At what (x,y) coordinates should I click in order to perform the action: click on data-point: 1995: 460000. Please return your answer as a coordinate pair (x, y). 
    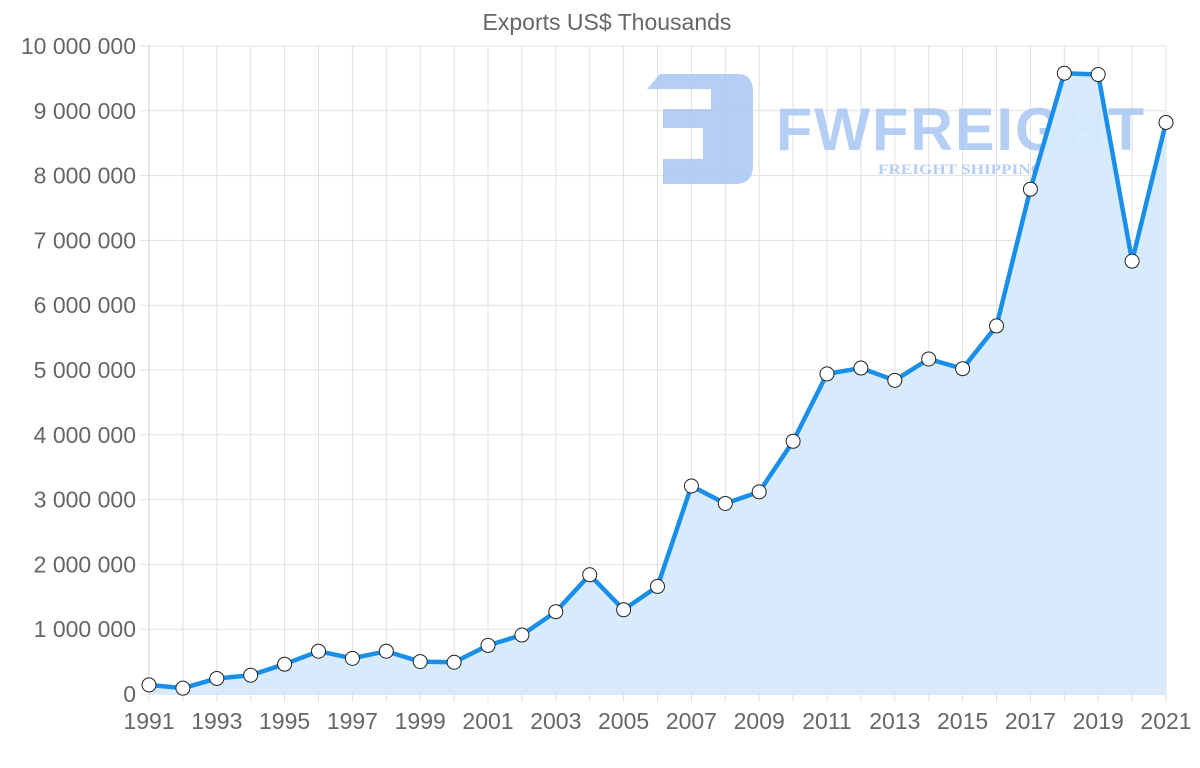
    Looking at the image, I should click on (285, 664).